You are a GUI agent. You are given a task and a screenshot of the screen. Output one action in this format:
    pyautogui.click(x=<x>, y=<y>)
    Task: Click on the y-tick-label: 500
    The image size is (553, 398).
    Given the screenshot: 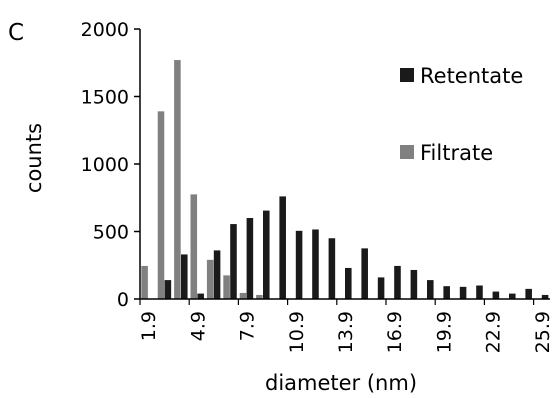 What is the action you would take?
    pyautogui.click(x=111, y=233)
    